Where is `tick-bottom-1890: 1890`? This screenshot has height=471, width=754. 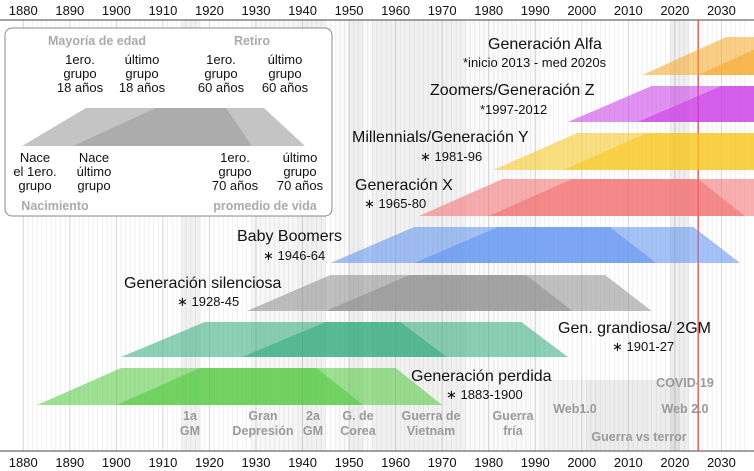 tick-bottom-1890: 1890 is located at coordinates (69, 462).